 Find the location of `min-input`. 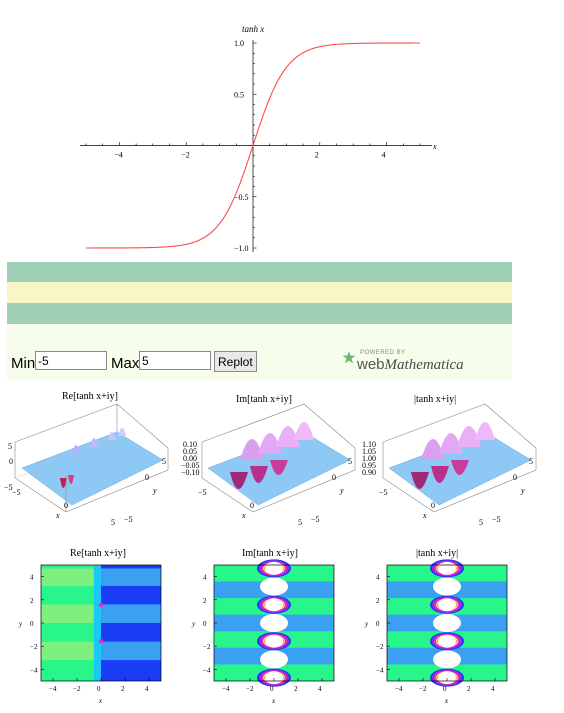

min-input is located at coordinates (71, 360).